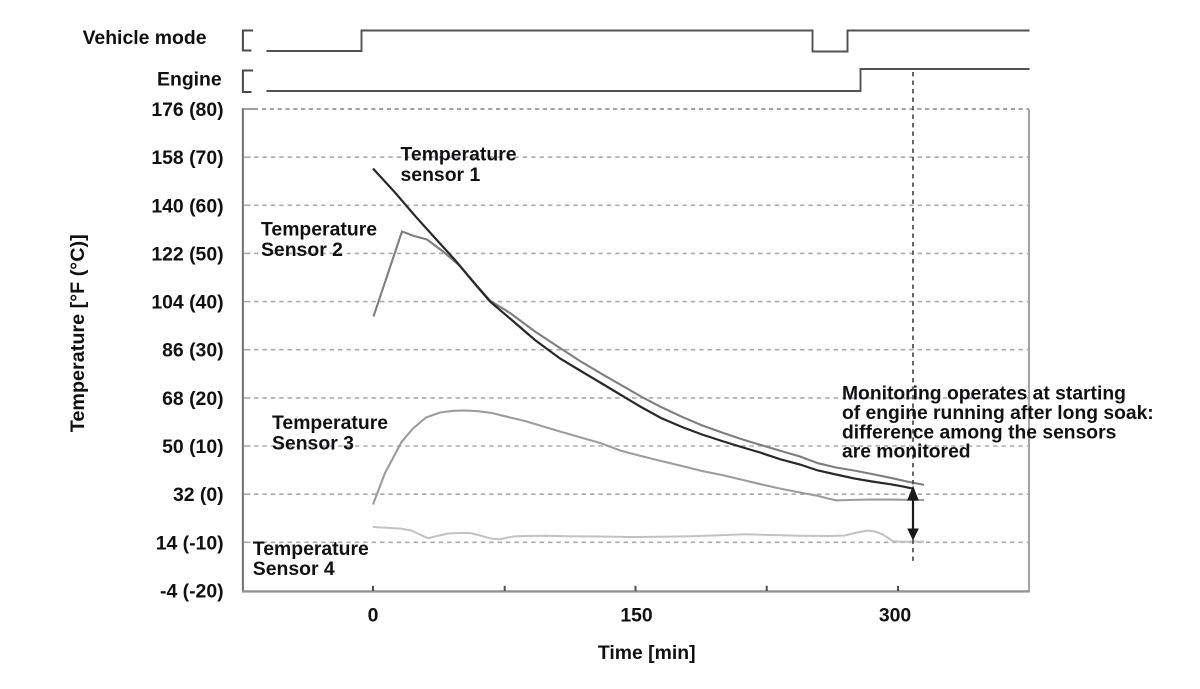 This screenshot has width=1200, height=689. I want to click on svg-text: 158 (70), so click(187, 158).